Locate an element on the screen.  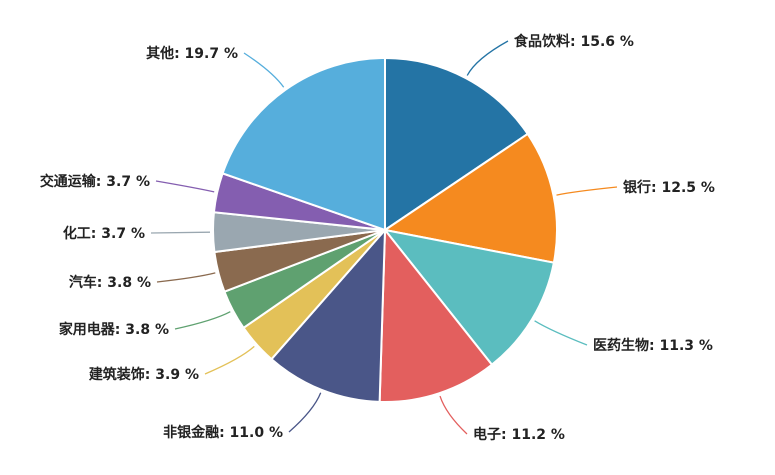
slice-label-11: 其他: 19.7 % is located at coordinates (192, 53).